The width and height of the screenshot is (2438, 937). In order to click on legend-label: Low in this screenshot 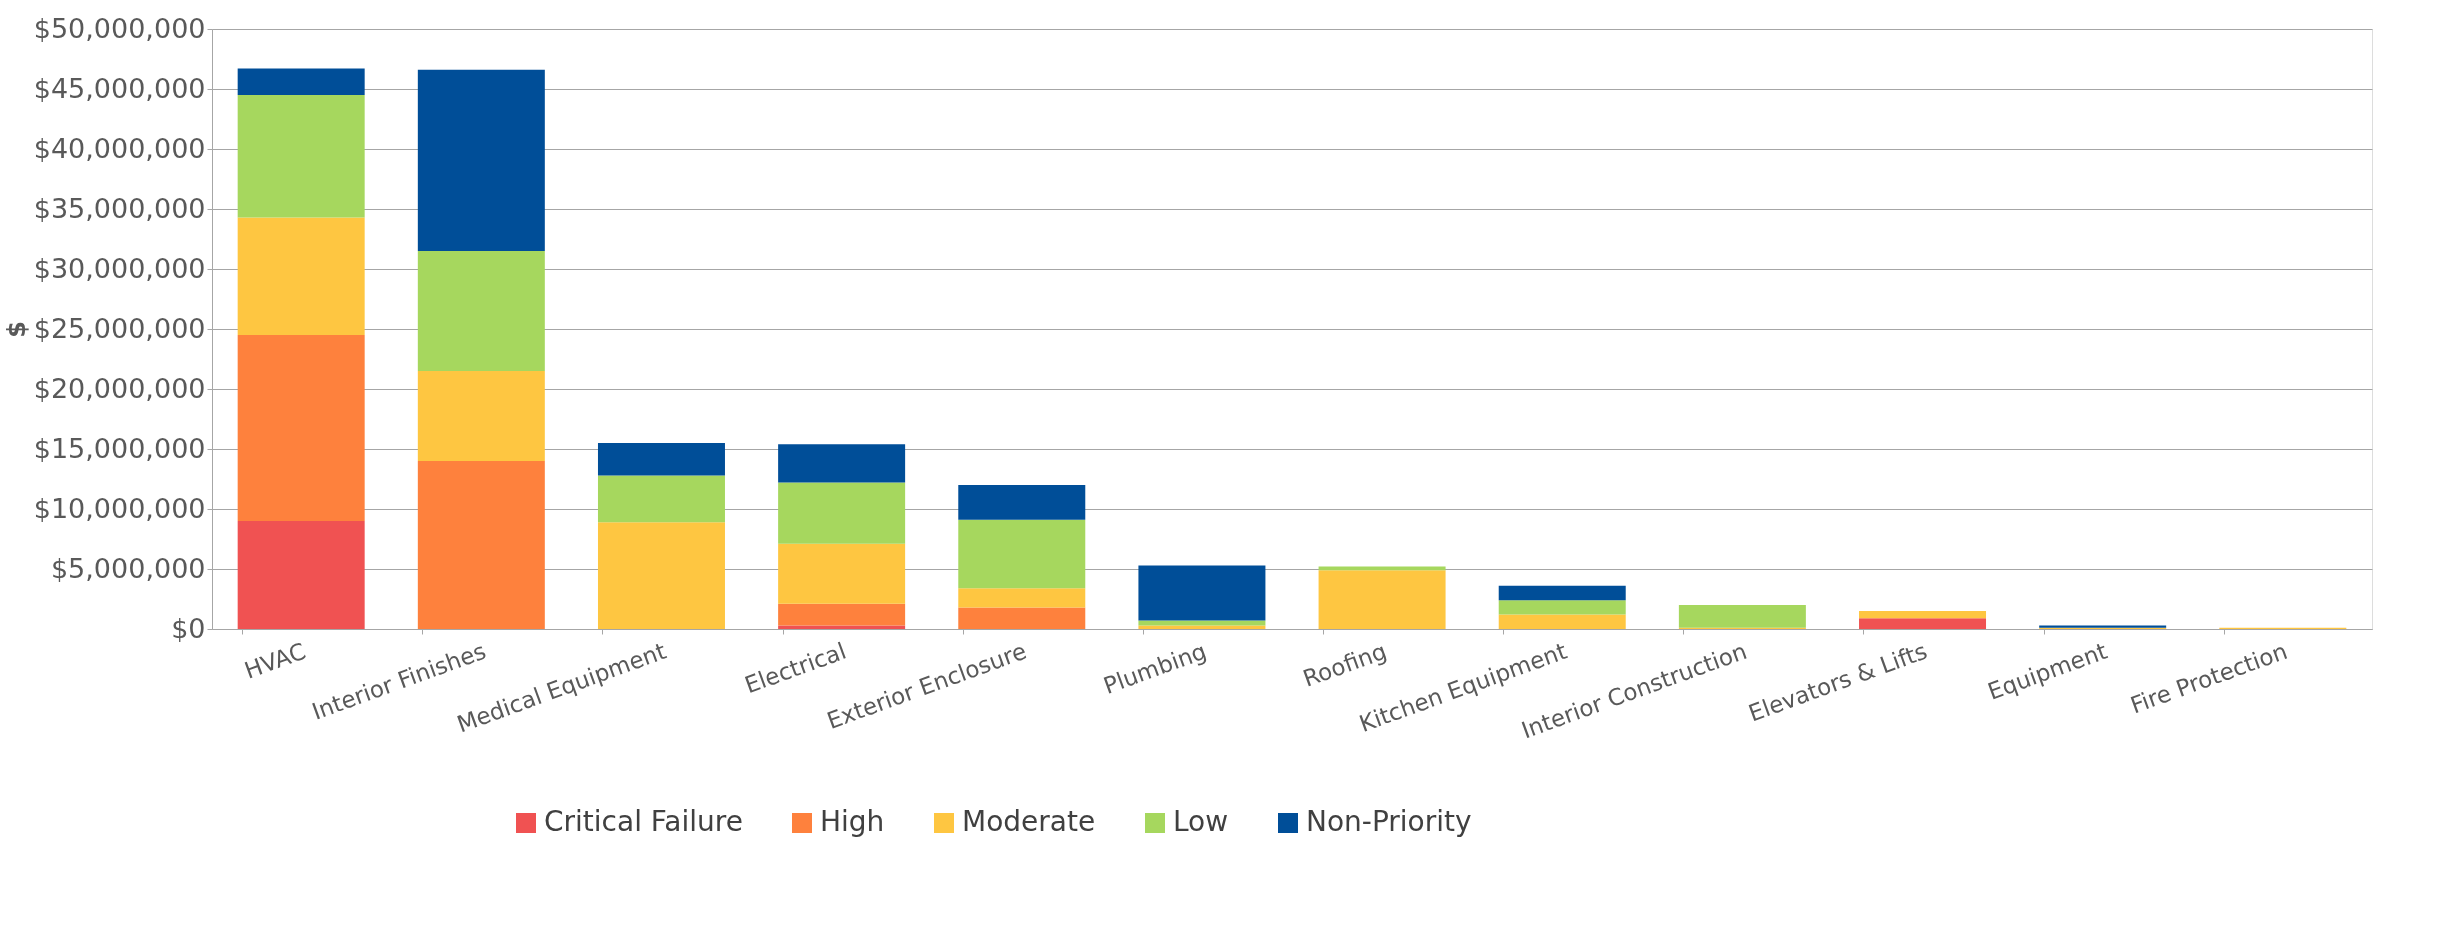, I will do `click(1201, 821)`.